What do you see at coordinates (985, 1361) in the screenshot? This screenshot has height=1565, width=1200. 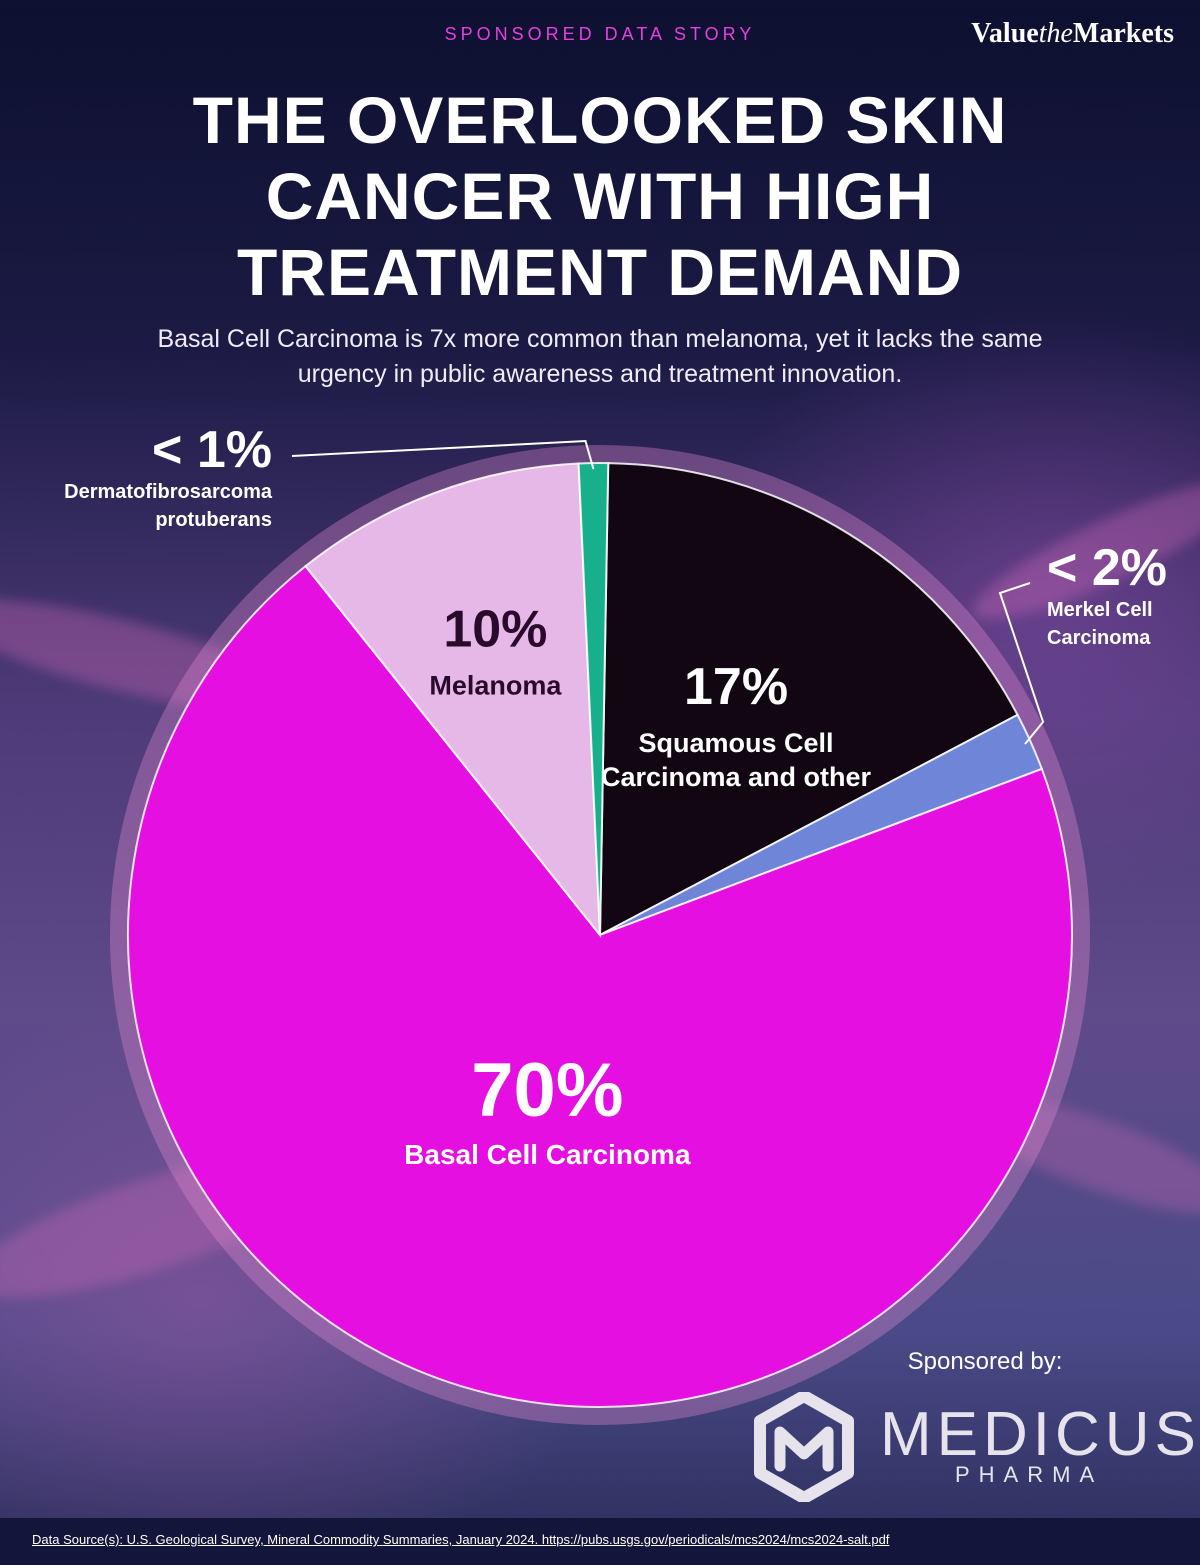 I see `sponsor-label: Sponsored by:` at bounding box center [985, 1361].